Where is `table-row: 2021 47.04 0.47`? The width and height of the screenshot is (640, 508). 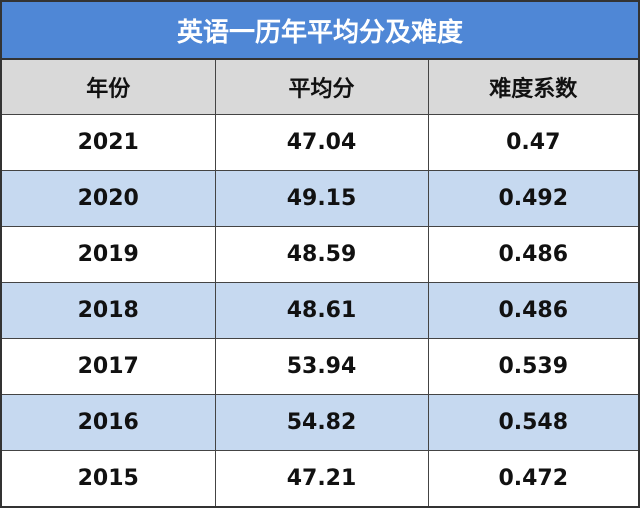 table-row: 2021 47.04 0.47 is located at coordinates (320, 142).